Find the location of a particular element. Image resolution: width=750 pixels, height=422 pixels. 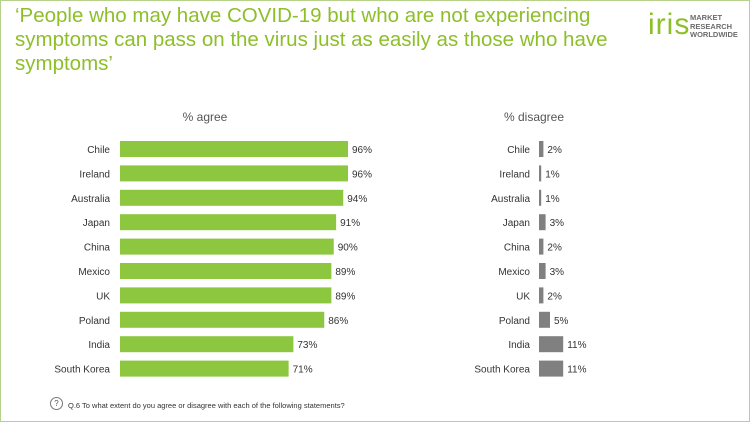

agree-value-label: 94% is located at coordinates (357, 199).